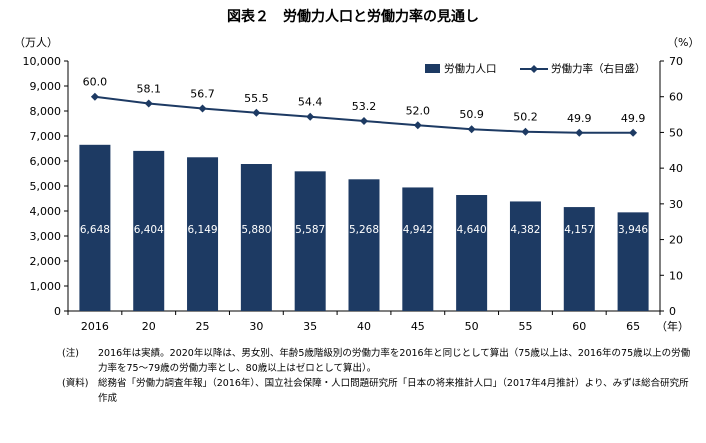 The width and height of the screenshot is (706, 443). Describe the element at coordinates (471, 114) in the screenshot. I see `rate-value-label: 50.9` at that location.